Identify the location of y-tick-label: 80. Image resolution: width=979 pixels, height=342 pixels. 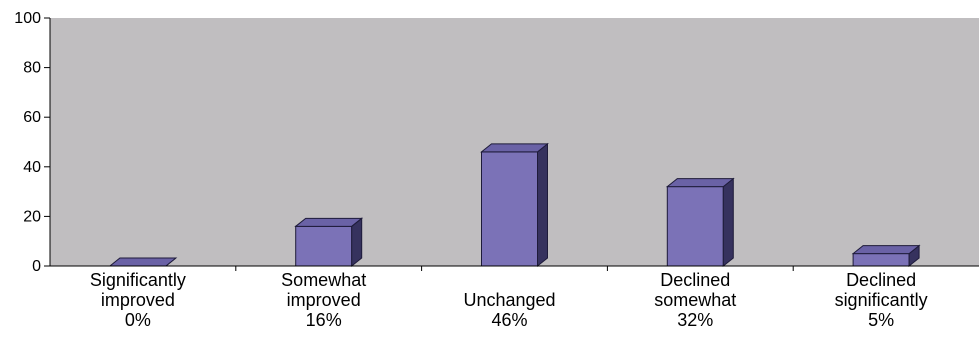
(32, 68).